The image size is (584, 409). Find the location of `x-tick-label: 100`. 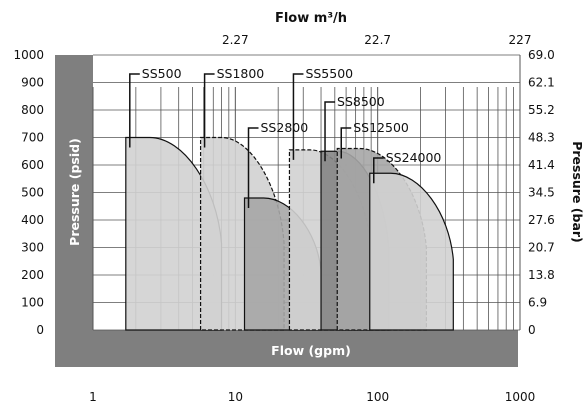

x-tick-label: 100 is located at coordinates (377, 397).